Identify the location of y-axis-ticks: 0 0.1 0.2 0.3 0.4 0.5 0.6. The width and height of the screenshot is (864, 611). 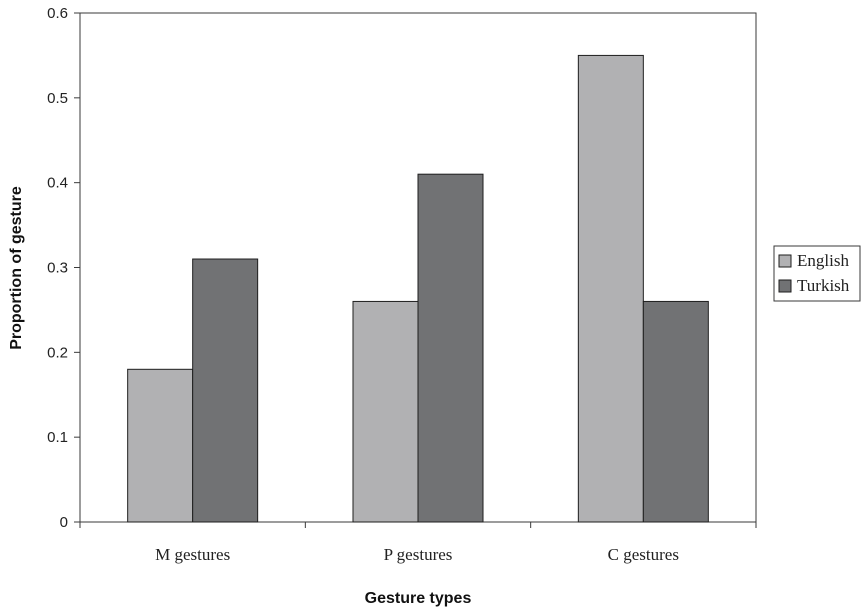
(63, 268).